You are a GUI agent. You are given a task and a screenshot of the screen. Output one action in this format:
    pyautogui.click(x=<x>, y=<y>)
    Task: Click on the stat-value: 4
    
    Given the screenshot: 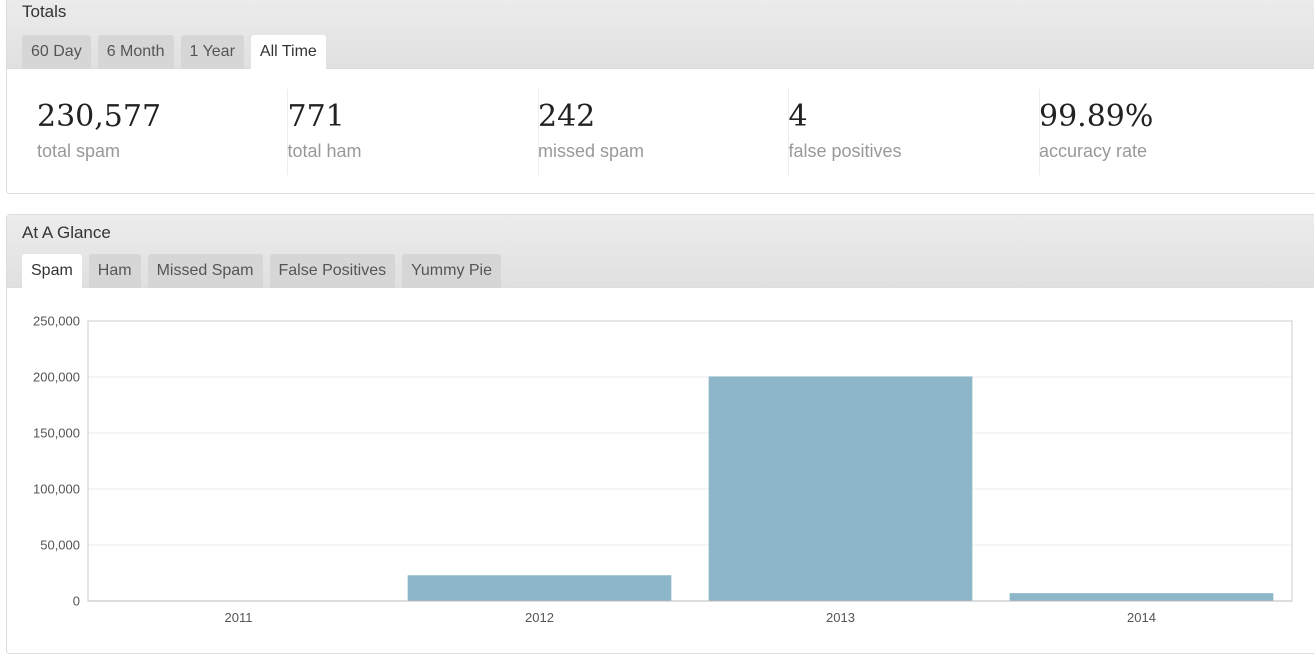 What is the action you would take?
    pyautogui.click(x=798, y=116)
    